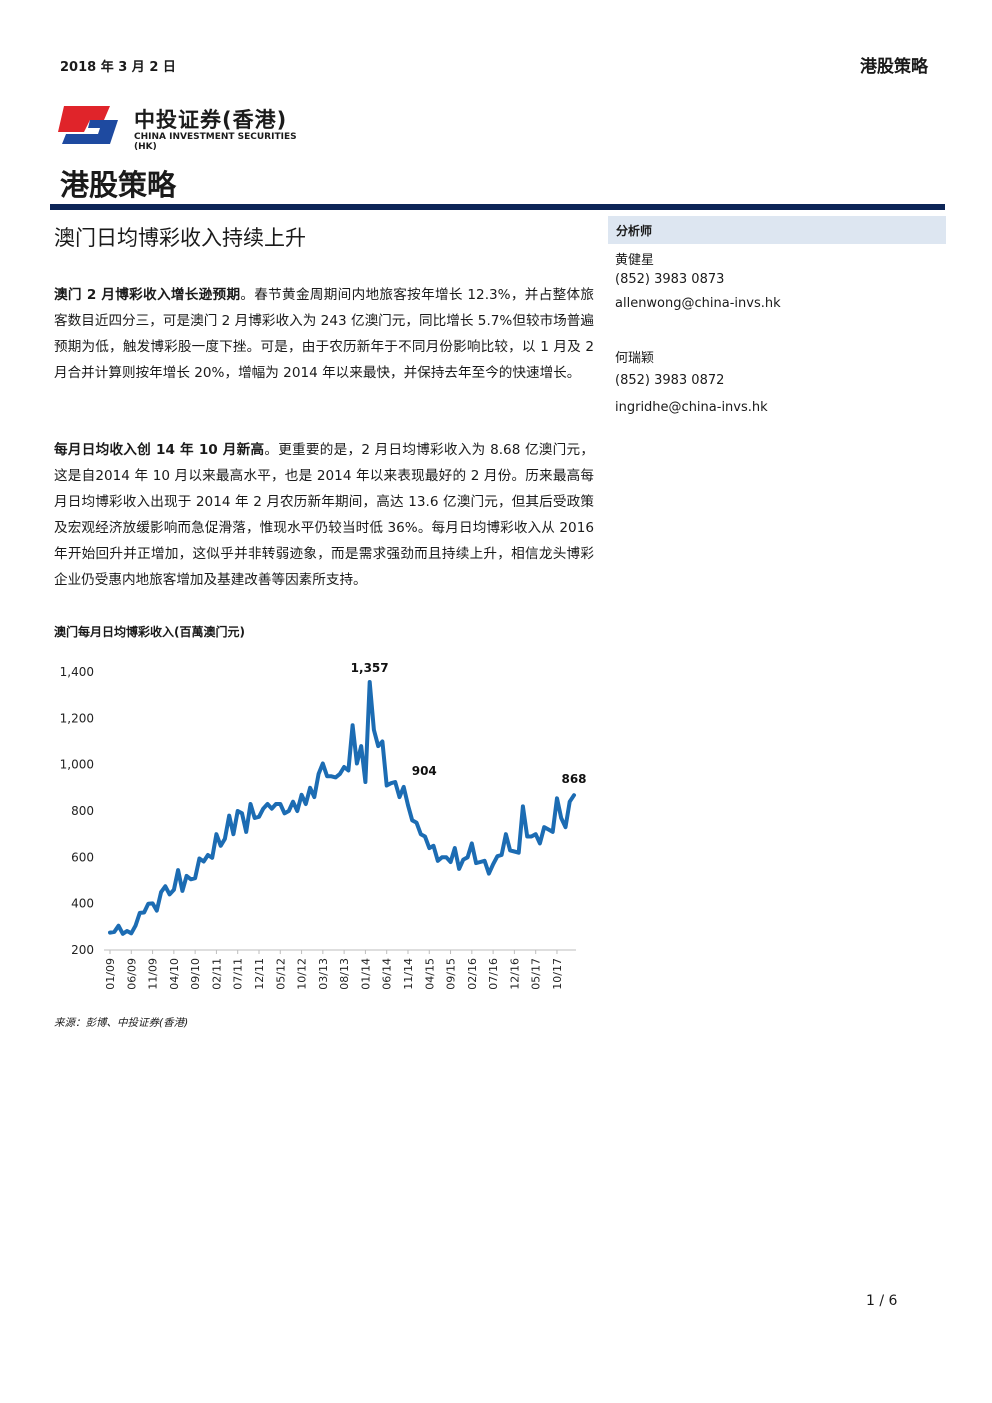  I want to click on x-tick-label: 12/11, so click(259, 974).